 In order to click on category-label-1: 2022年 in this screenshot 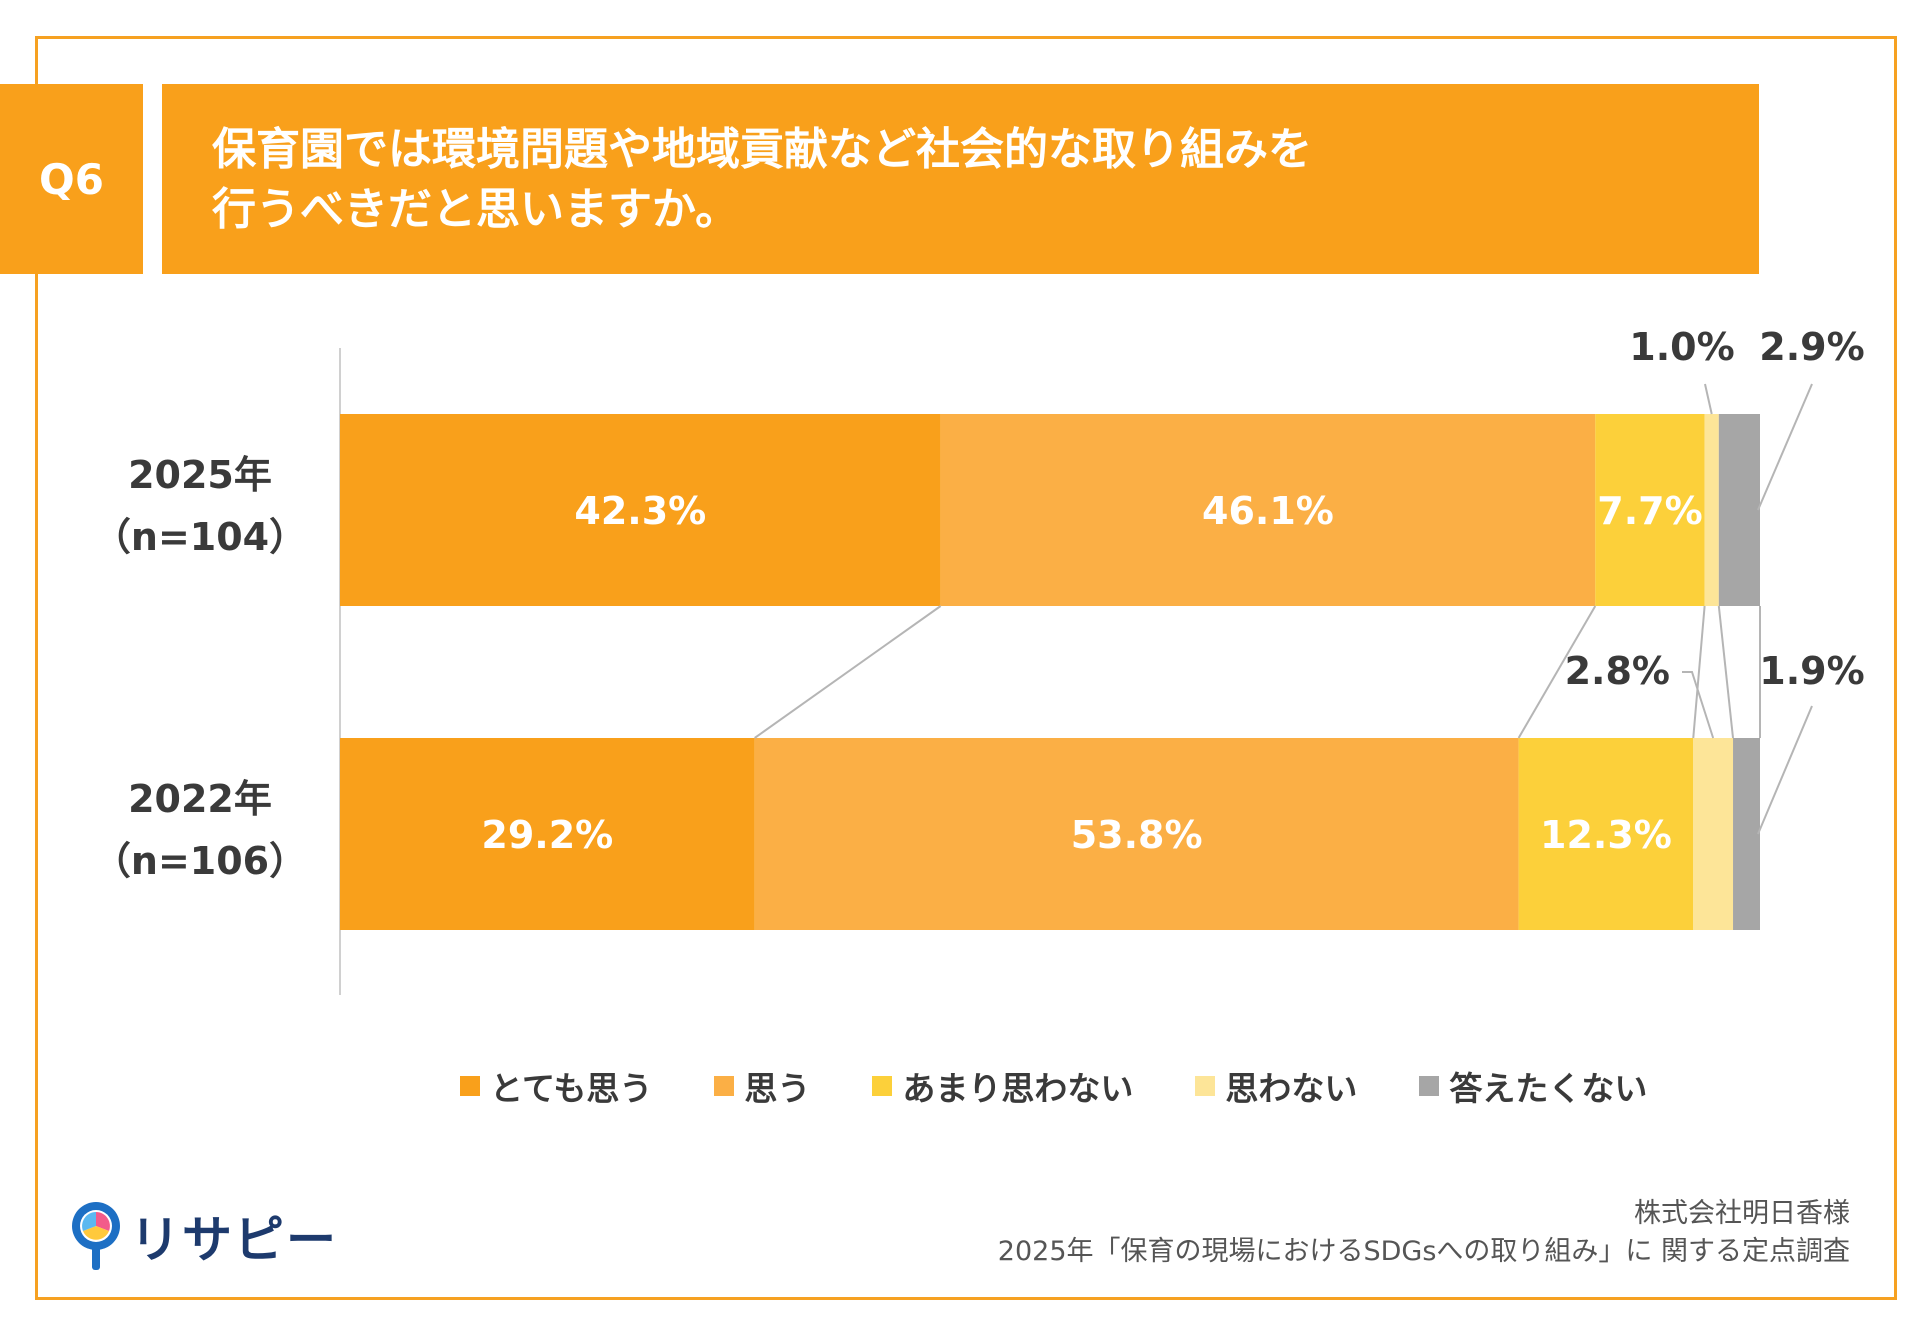, I will do `click(200, 799)`.